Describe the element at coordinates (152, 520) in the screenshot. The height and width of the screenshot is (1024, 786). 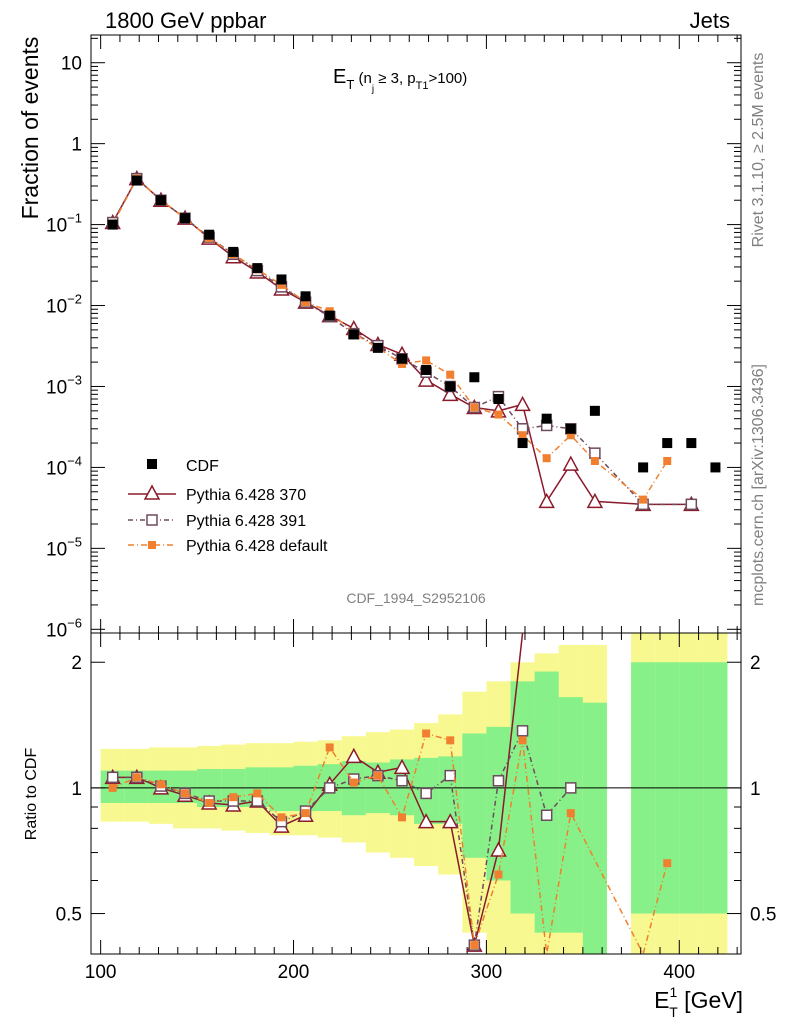
I see `legend-marker-p391` at that location.